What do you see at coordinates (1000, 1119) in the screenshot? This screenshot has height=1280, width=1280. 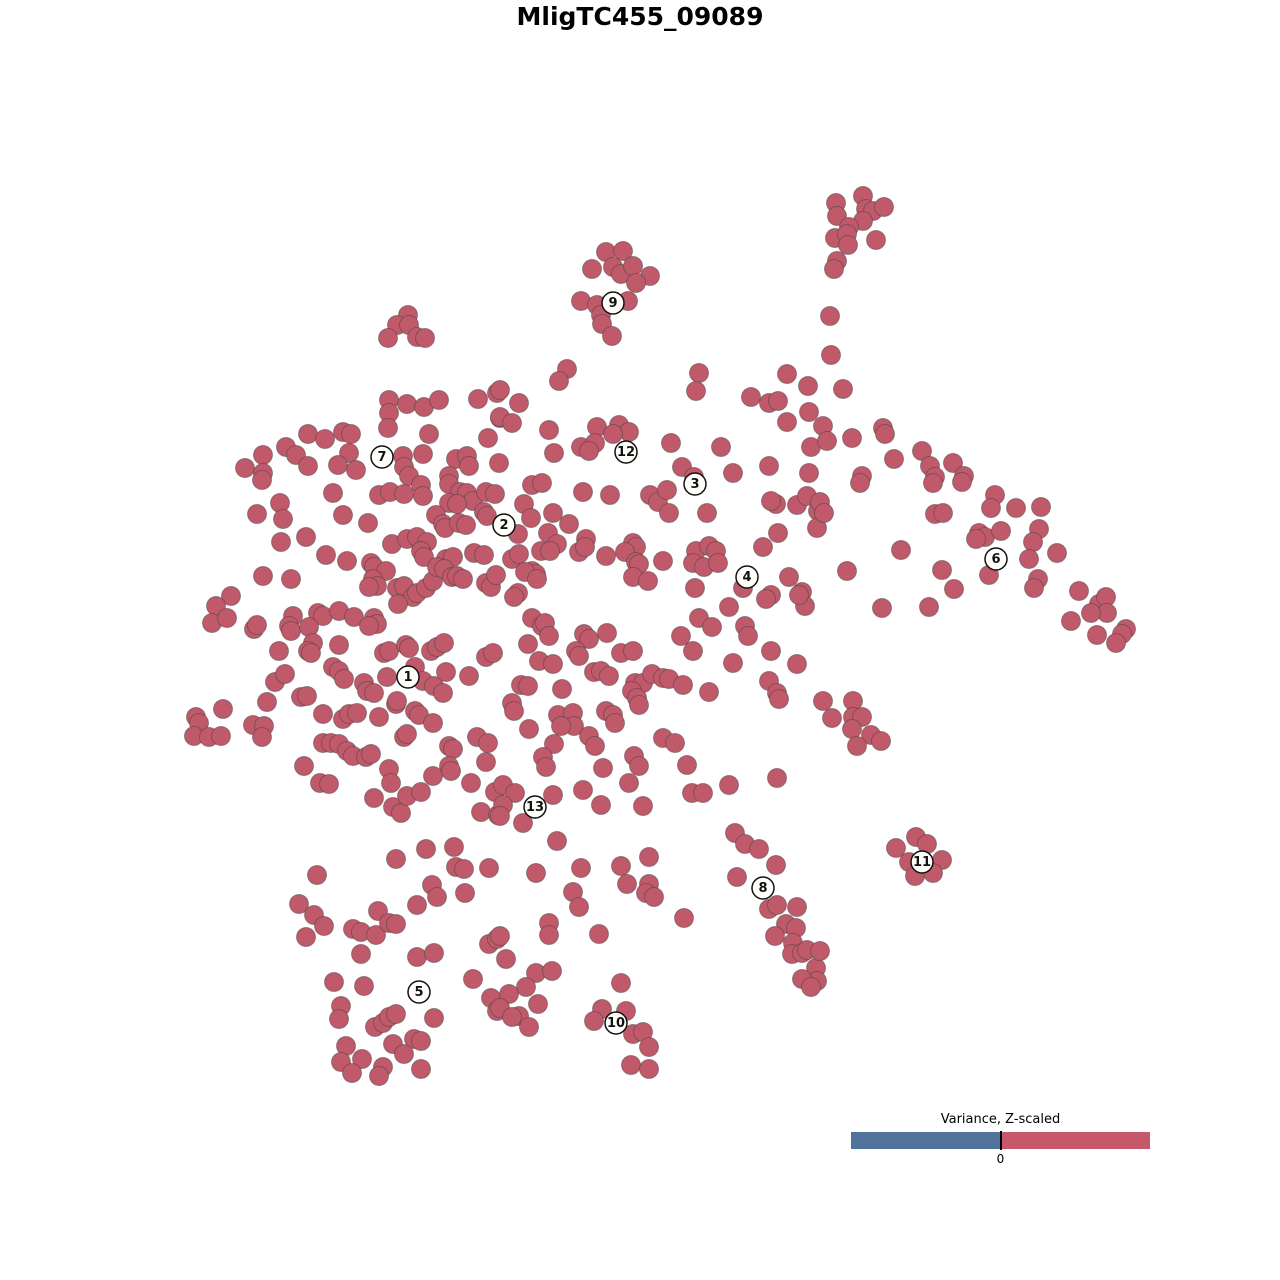 I see `colorbar-title: Variance, Z-scaled` at bounding box center [1000, 1119].